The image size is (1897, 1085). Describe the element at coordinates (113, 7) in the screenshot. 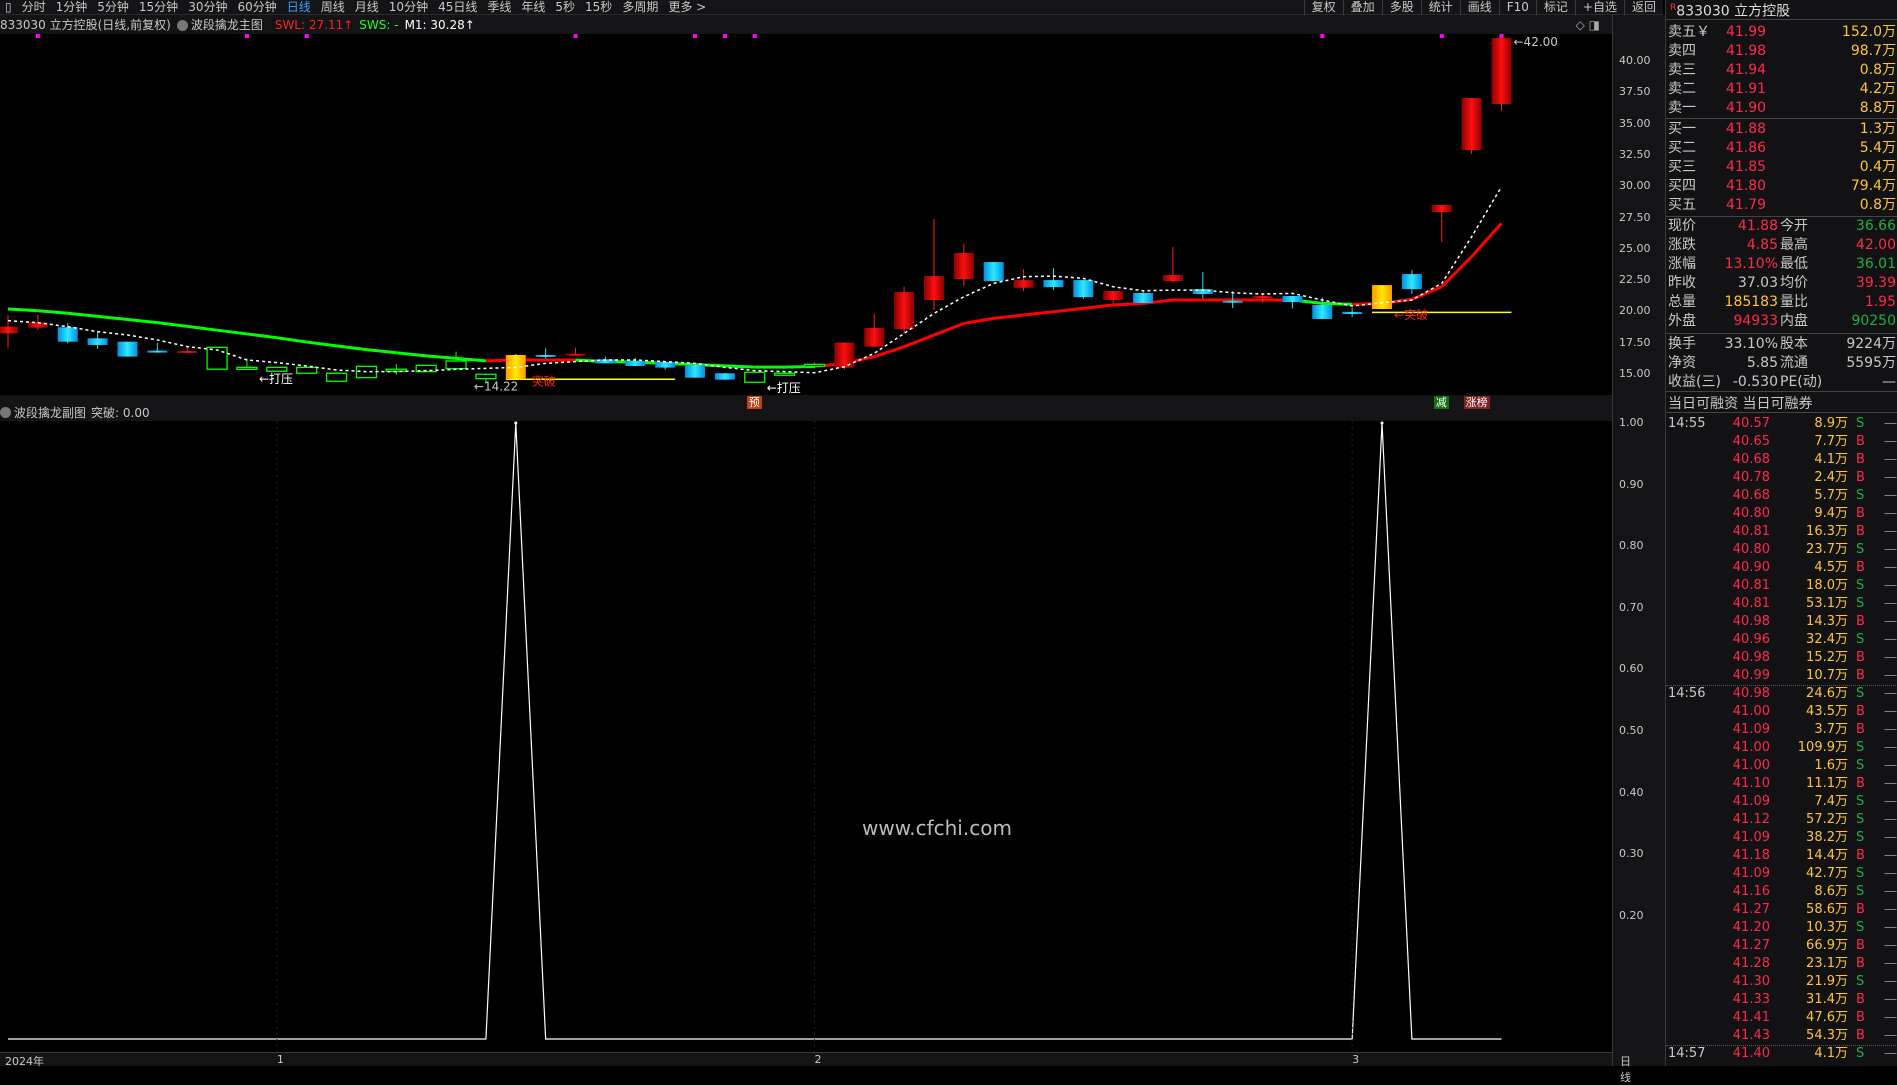

I see `period-tab: 5分钟` at that location.